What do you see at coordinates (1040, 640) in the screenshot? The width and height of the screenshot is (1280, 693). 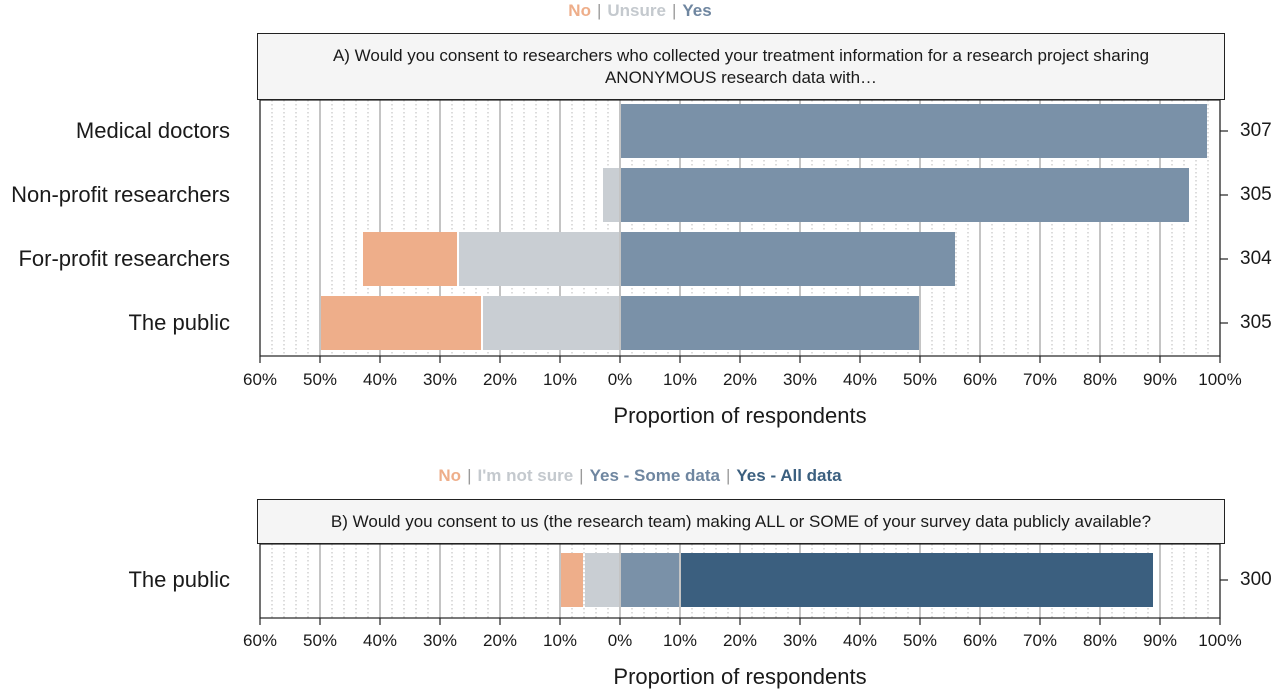 I see `x-tick-label-b-13: 70%` at bounding box center [1040, 640].